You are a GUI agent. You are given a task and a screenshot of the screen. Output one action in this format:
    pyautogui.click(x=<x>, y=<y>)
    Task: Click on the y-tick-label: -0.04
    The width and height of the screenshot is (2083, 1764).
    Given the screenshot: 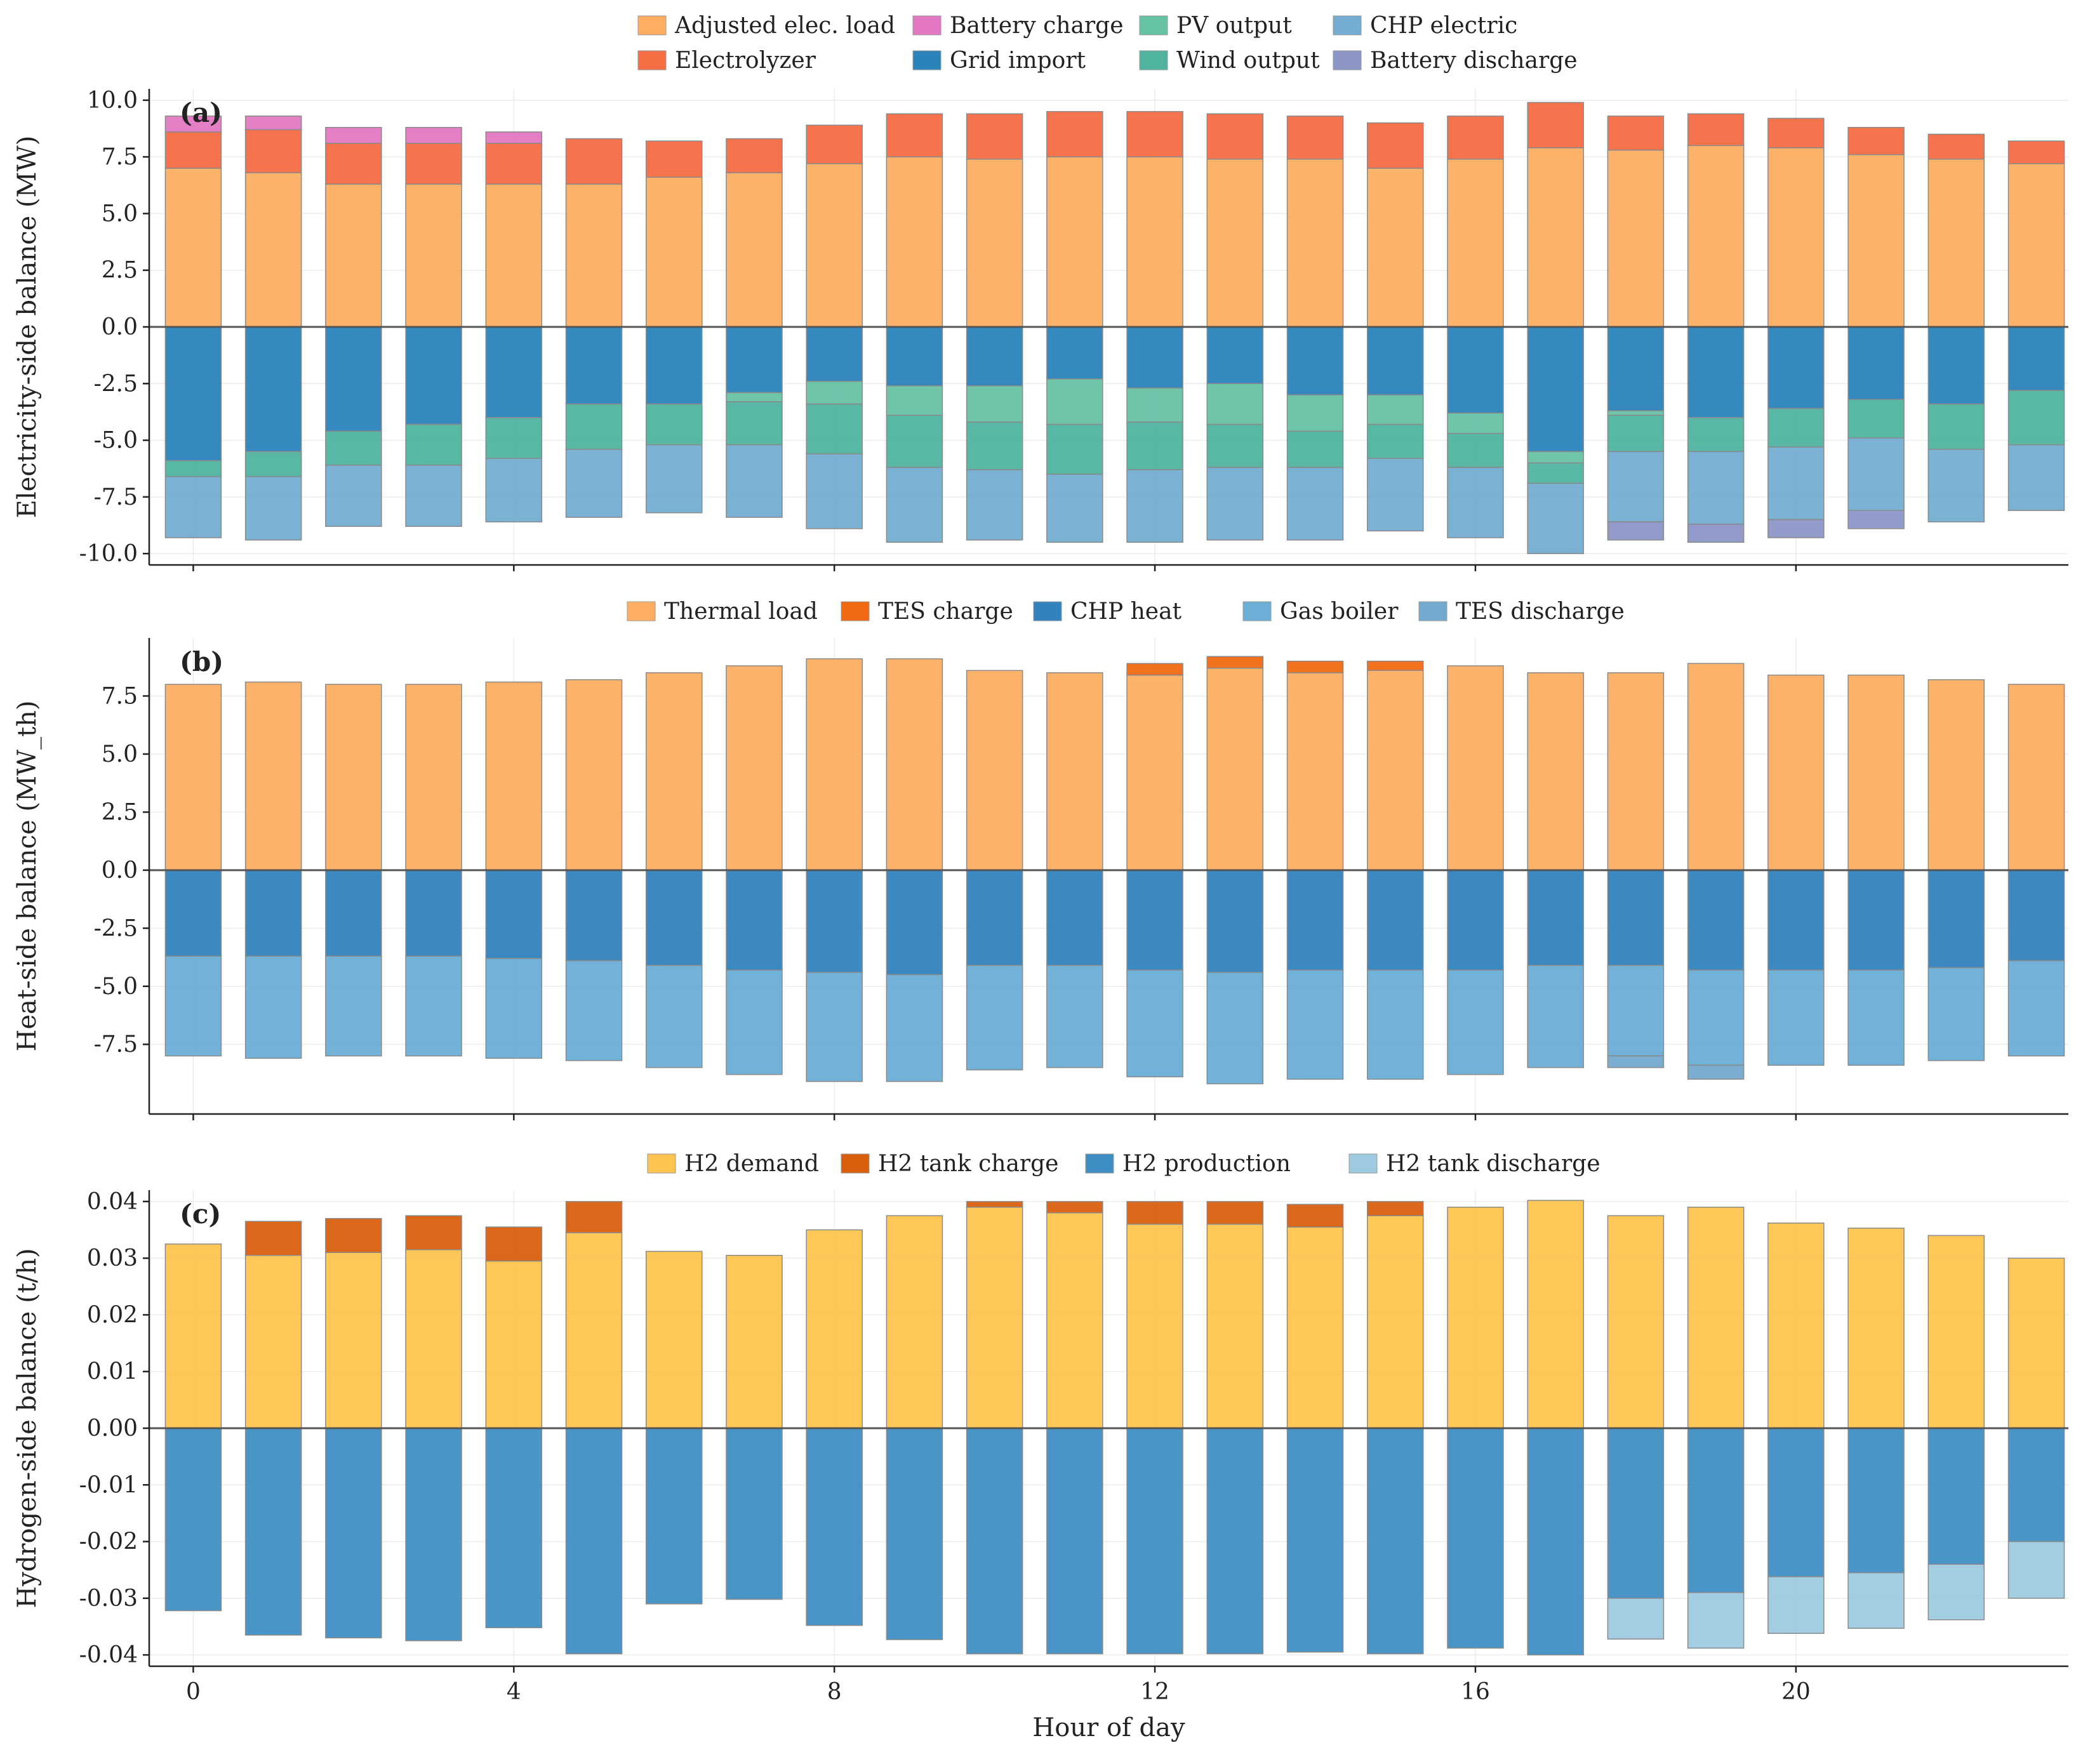 What is the action you would take?
    pyautogui.click(x=108, y=1655)
    